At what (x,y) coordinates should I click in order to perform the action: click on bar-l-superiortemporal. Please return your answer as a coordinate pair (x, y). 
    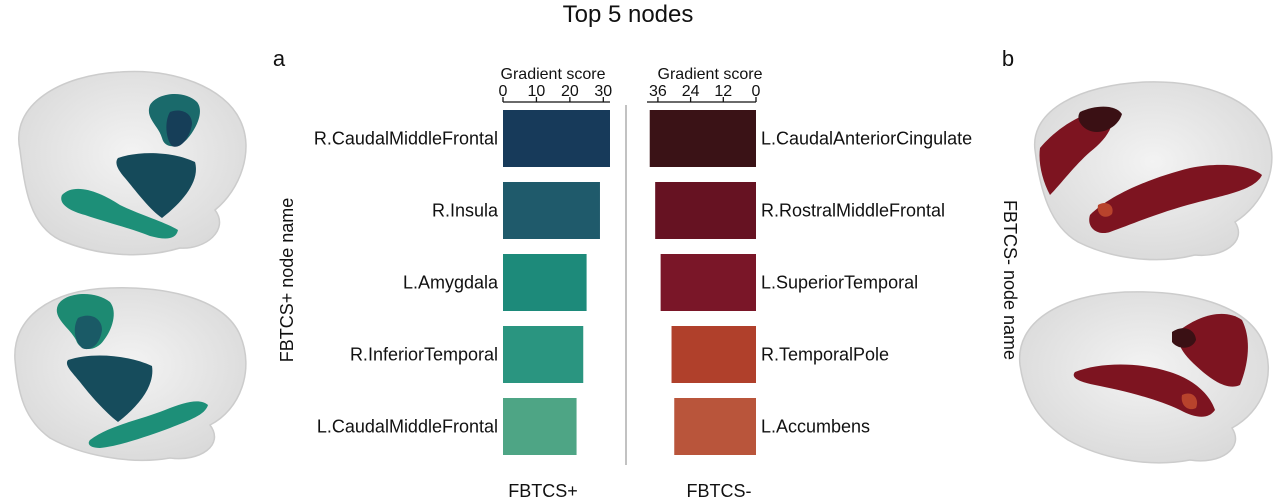
    Looking at the image, I should click on (708, 282).